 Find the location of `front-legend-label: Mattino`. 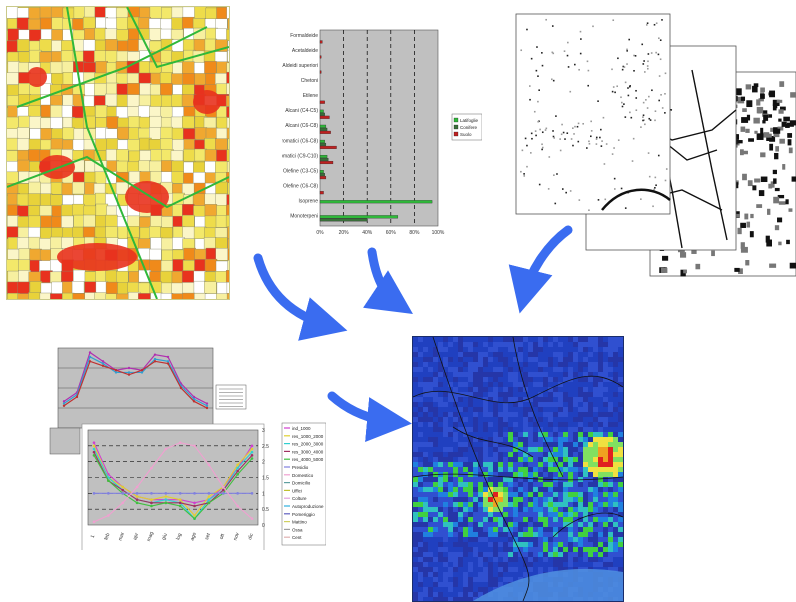

front-legend-label: Mattino is located at coordinates (299, 522).